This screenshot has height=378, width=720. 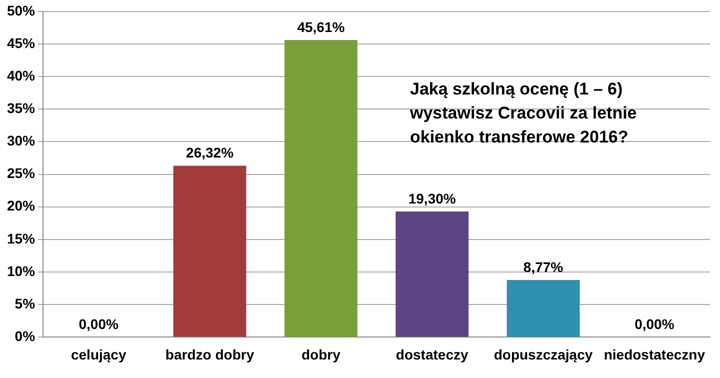 I want to click on y-tick-label: 30%, so click(x=21, y=140).